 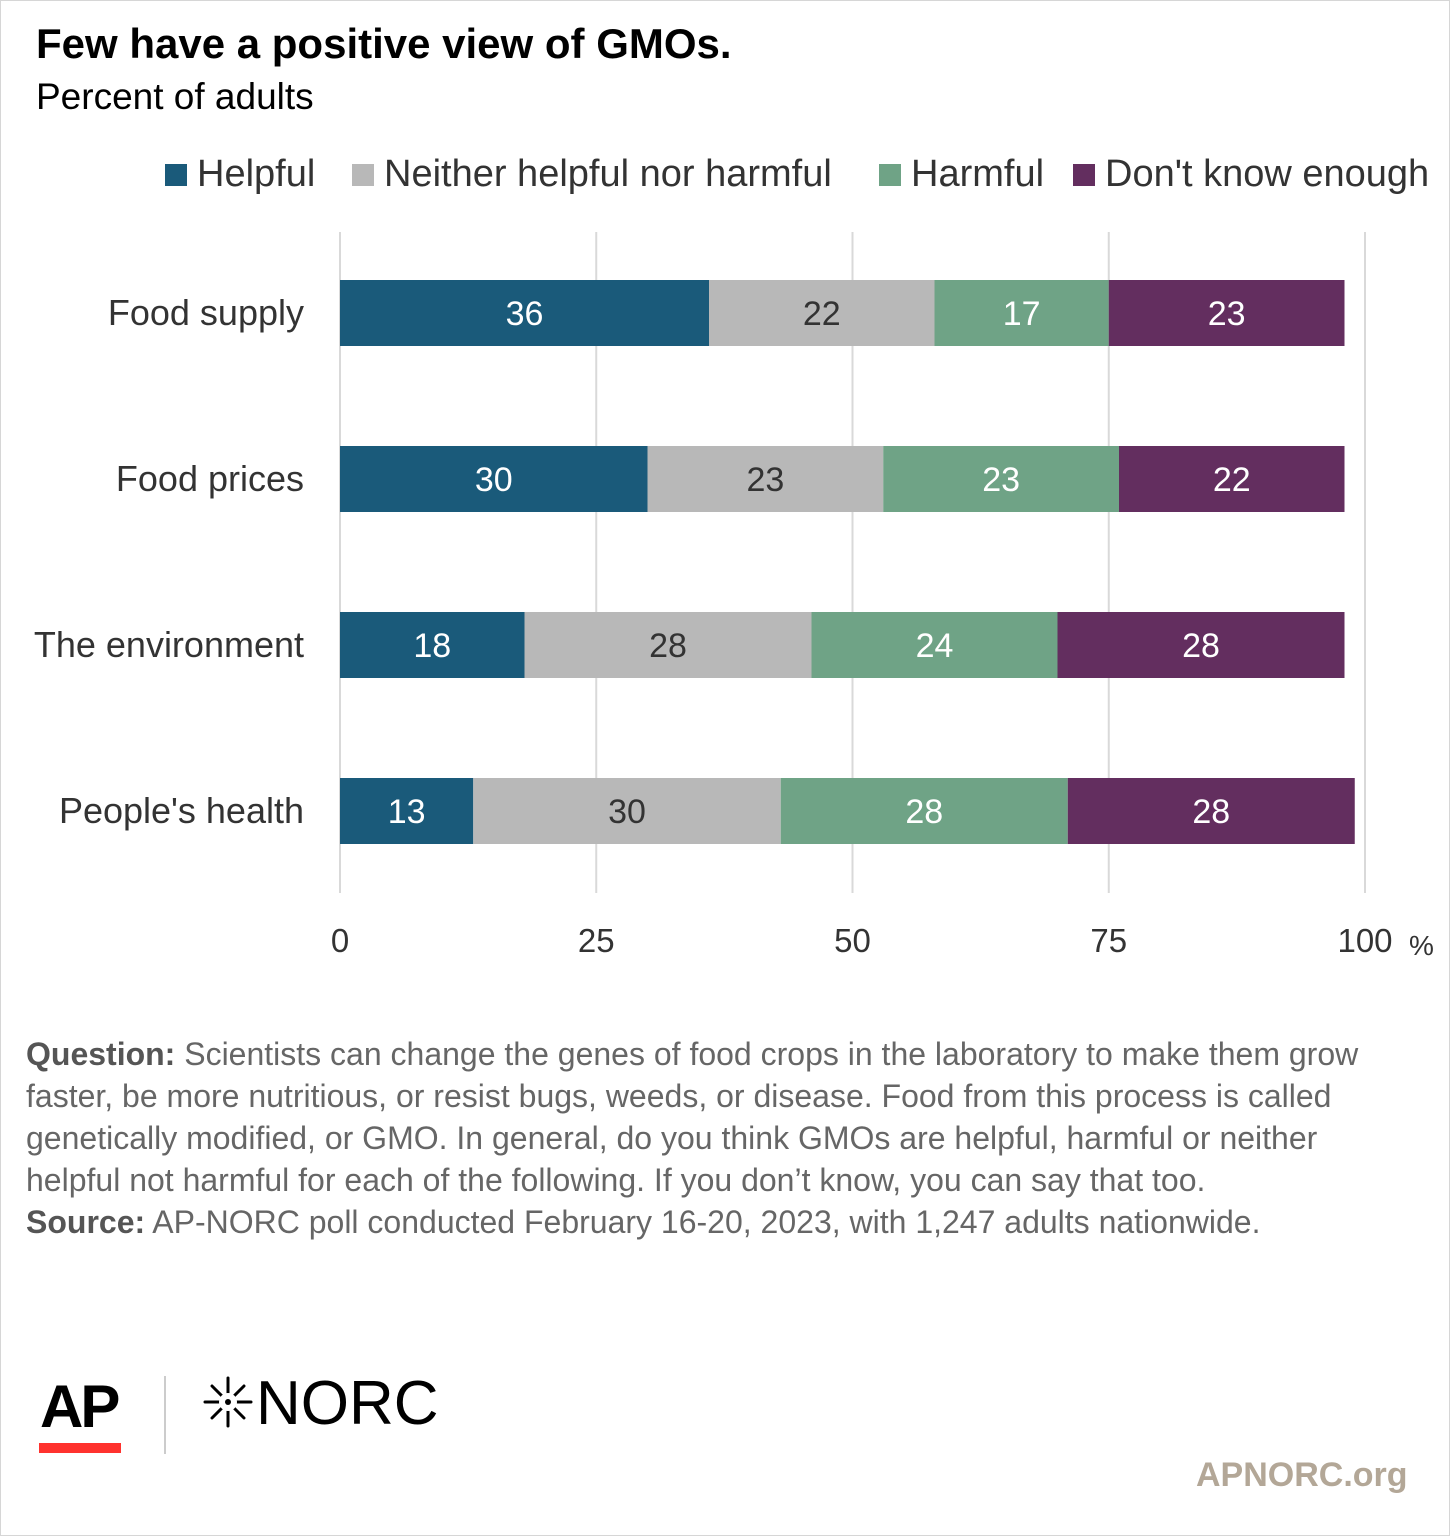 I want to click on legend-swatch-harmful, so click(x=890, y=175).